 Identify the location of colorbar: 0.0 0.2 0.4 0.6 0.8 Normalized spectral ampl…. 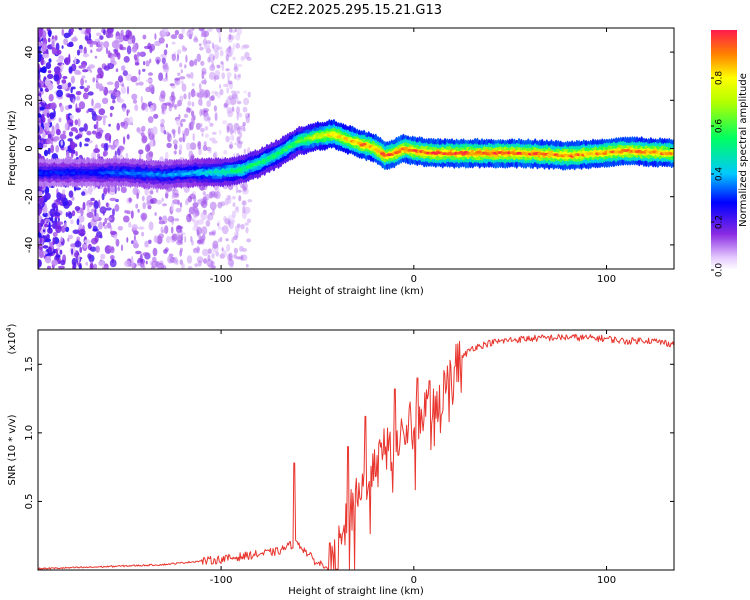
(730, 153).